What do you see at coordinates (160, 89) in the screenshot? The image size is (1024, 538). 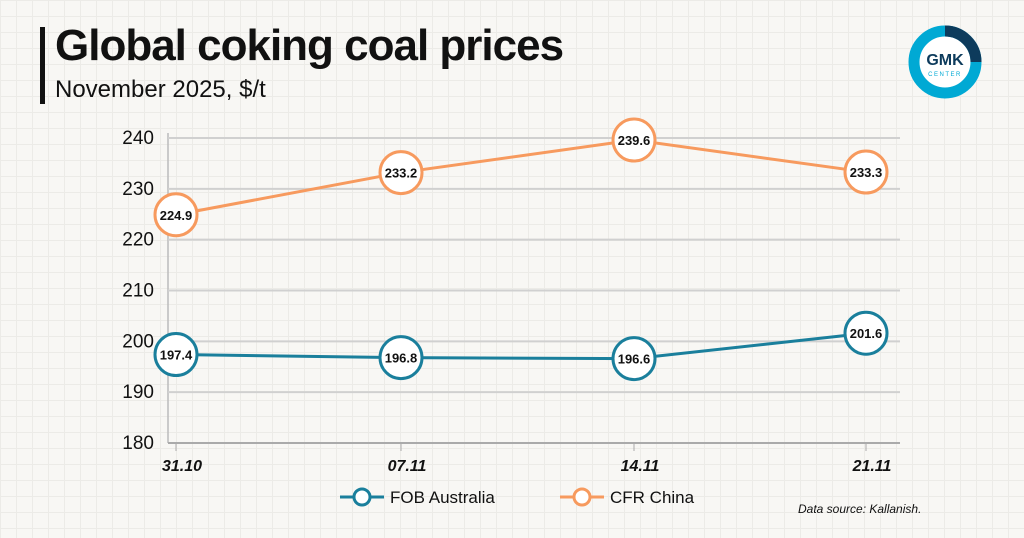 I see `chart-subtitle: November 2025, $/t` at bounding box center [160, 89].